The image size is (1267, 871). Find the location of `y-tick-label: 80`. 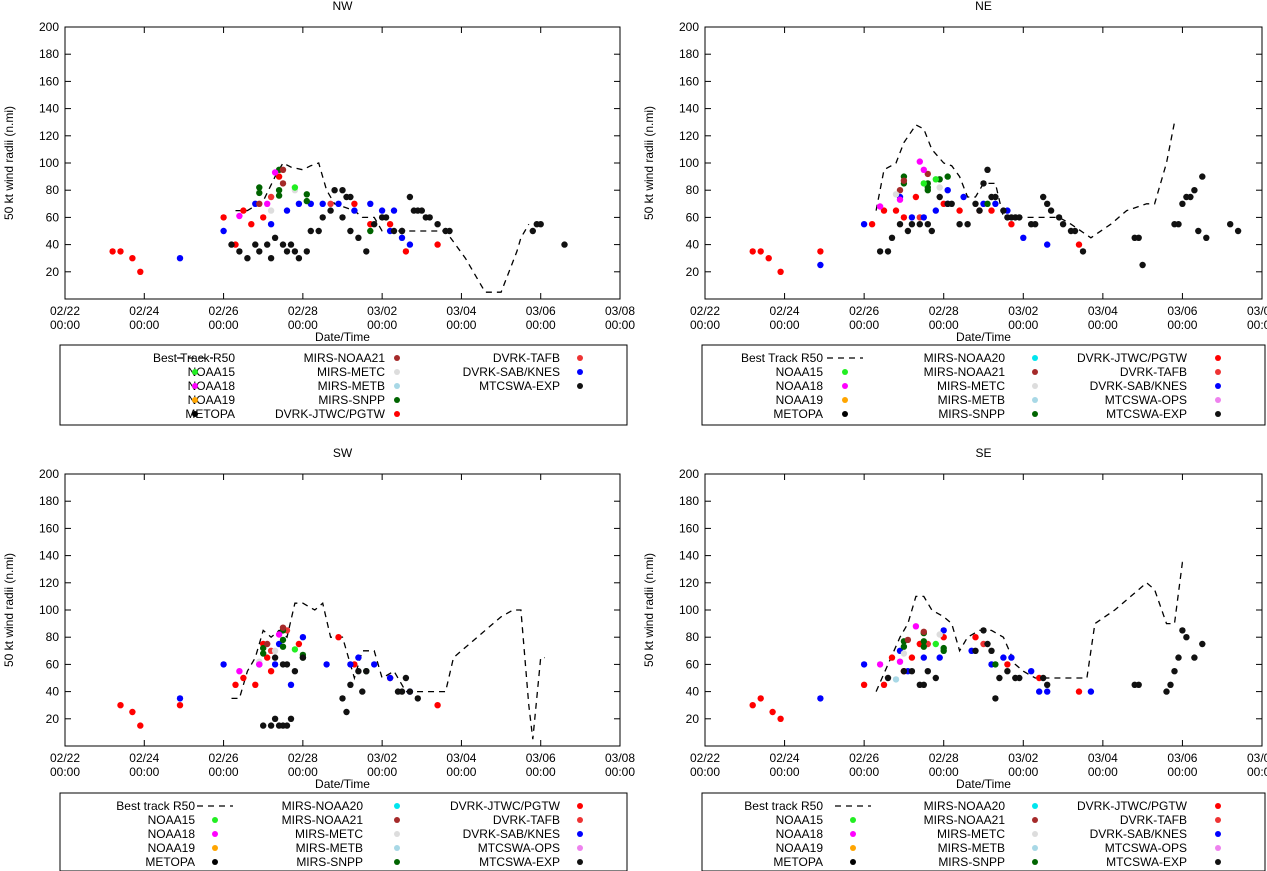

y-tick-label: 80 is located at coordinates (53, 637).